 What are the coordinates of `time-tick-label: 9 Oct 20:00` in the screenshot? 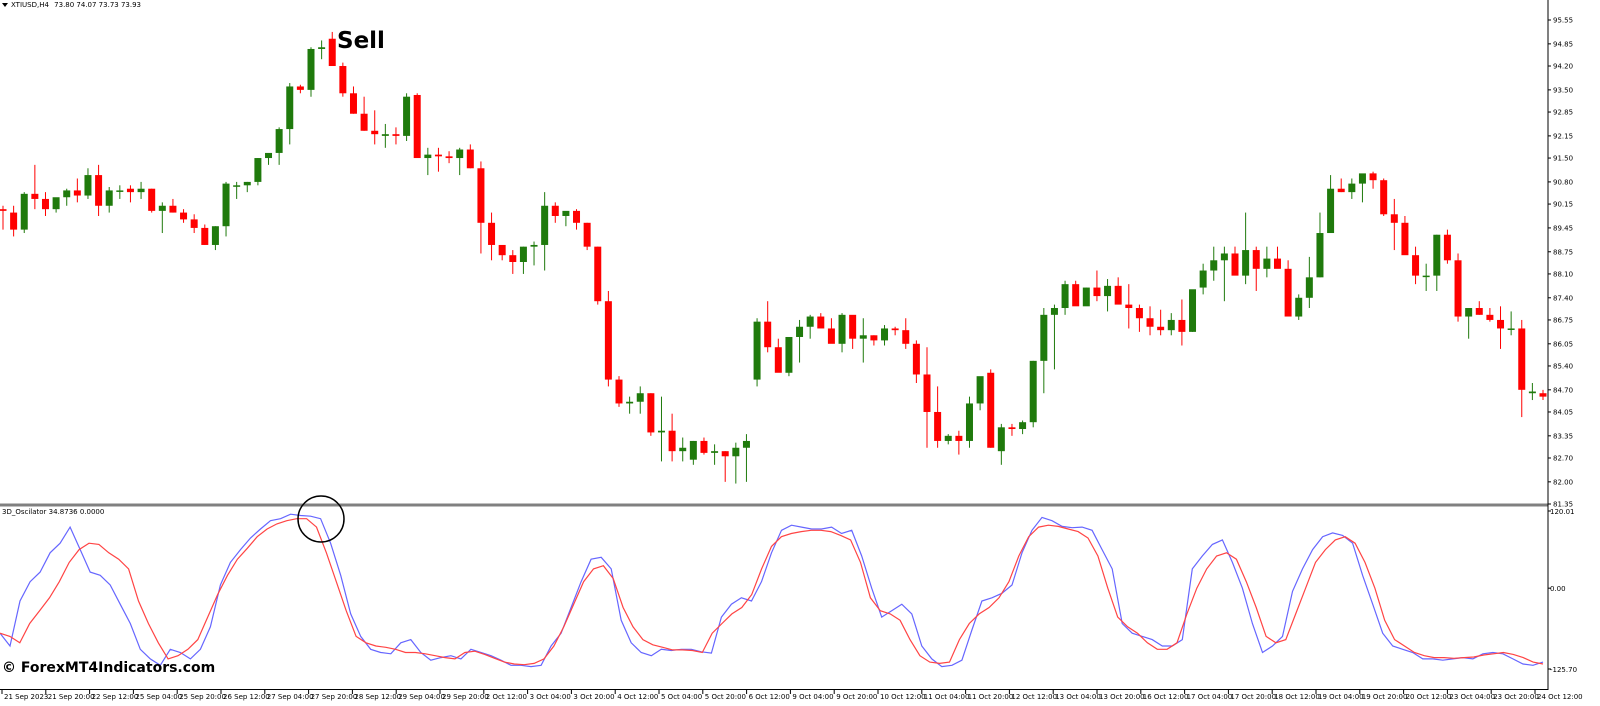 It's located at (856, 697).